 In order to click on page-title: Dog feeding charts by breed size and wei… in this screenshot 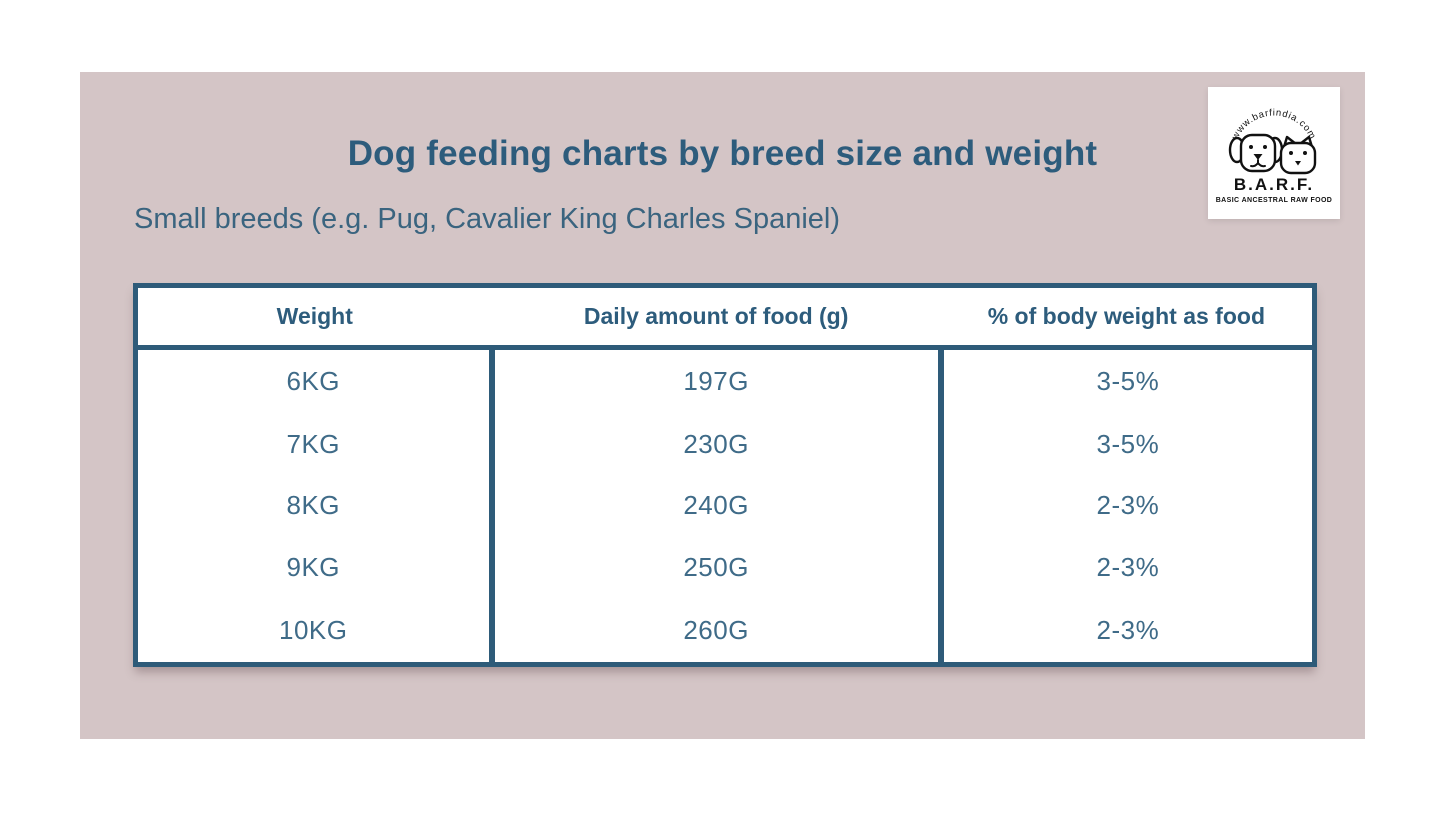, I will do `click(722, 153)`.